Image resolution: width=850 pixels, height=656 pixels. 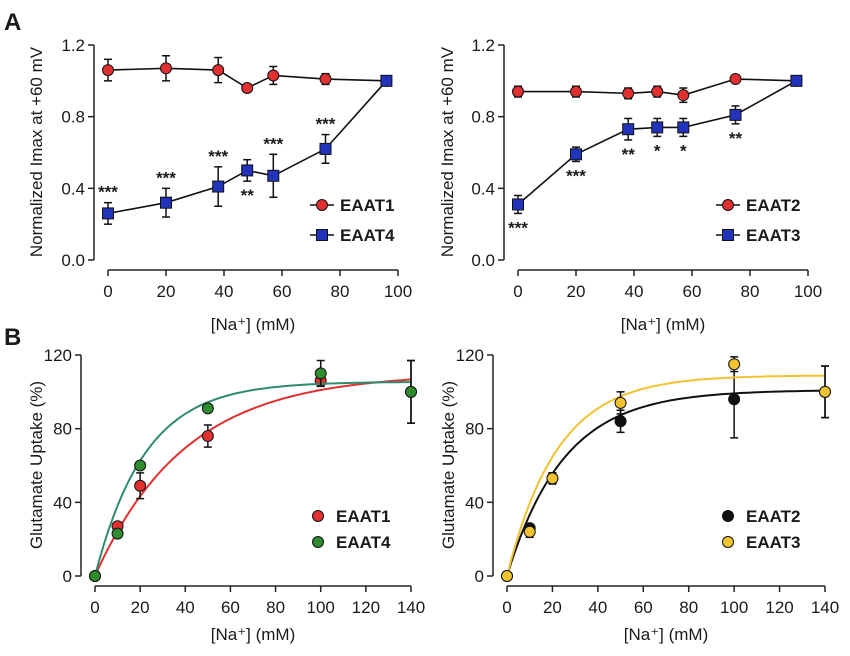 I want to click on series-eaat2, so click(x=657, y=88).